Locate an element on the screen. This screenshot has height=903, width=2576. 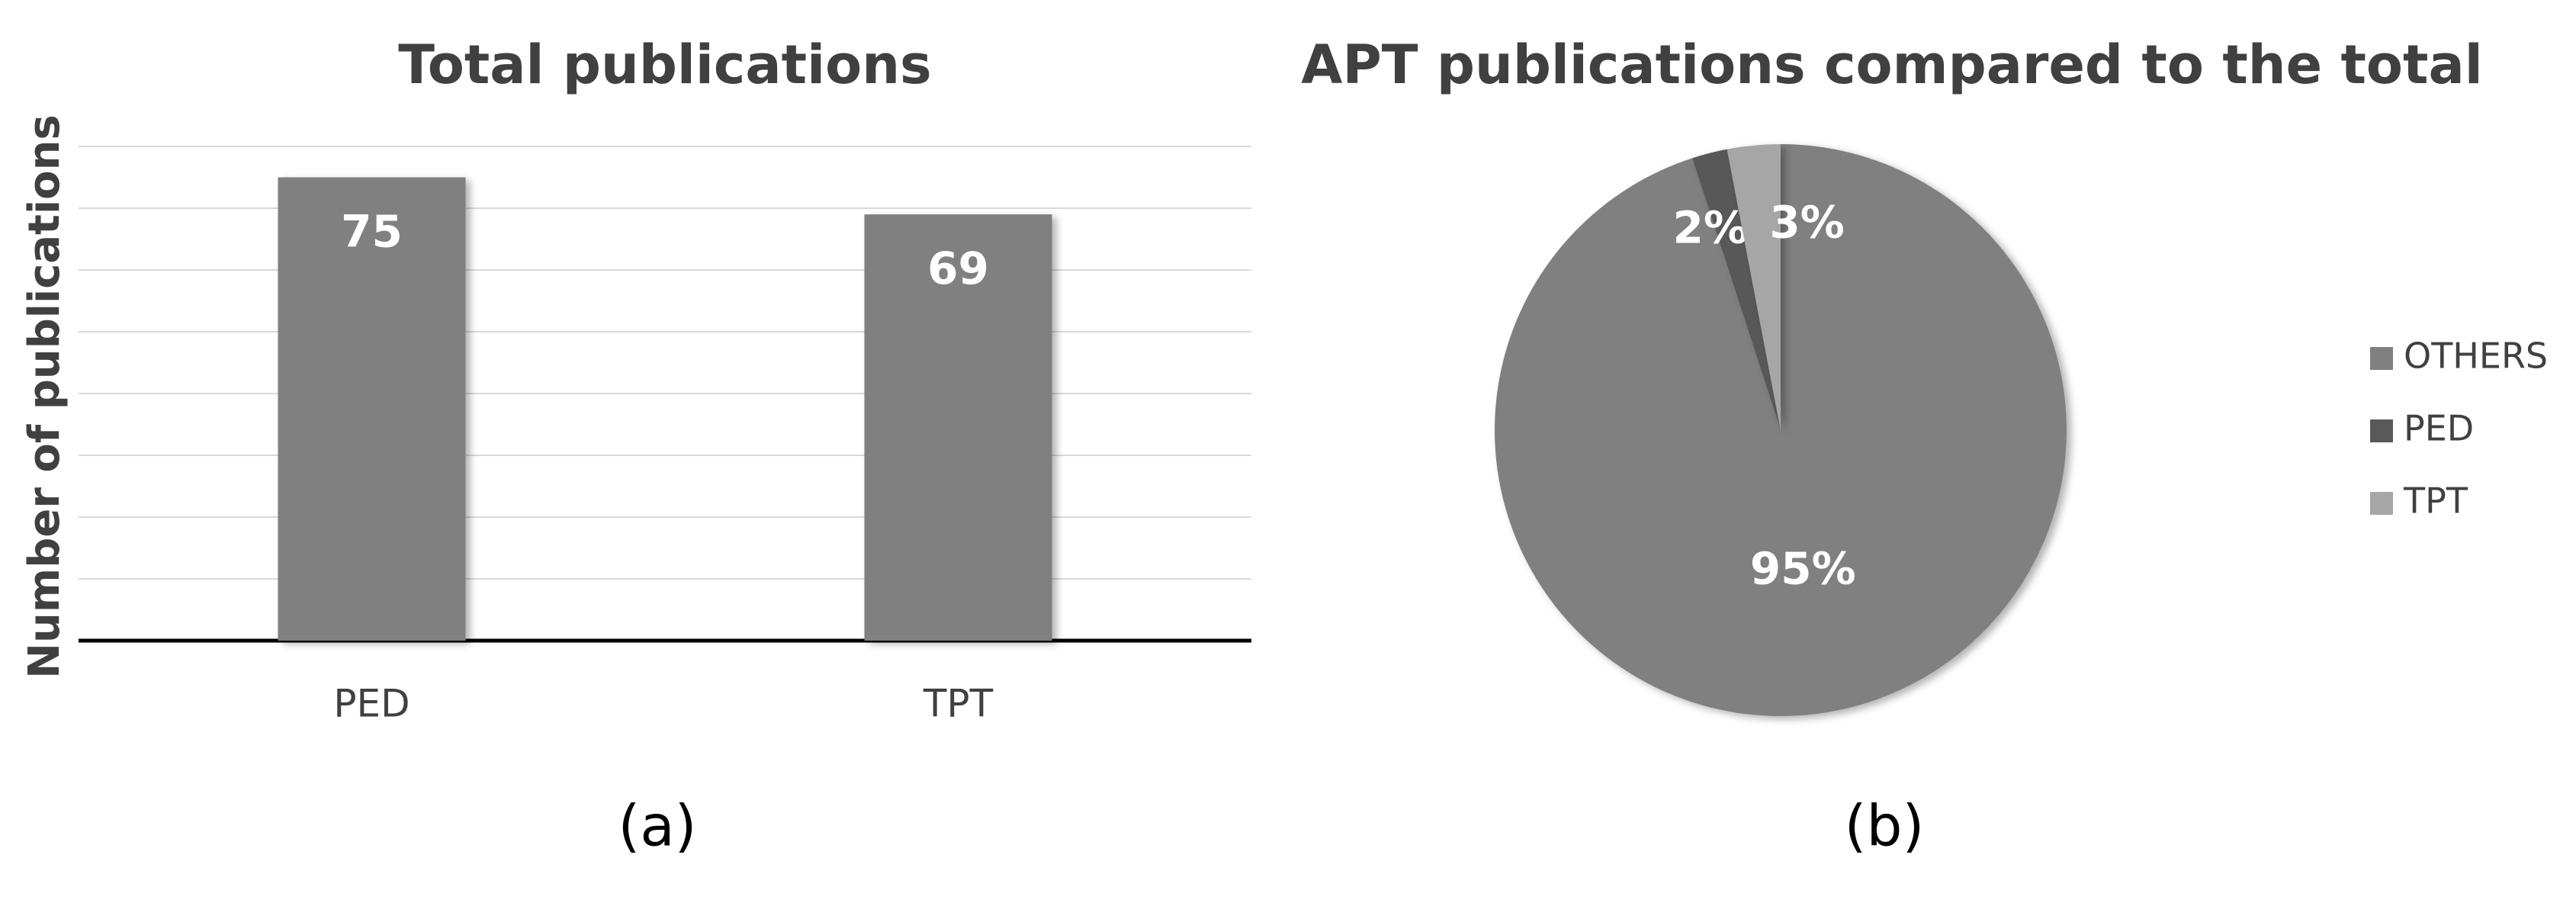
caption: (a) is located at coordinates (657, 827).